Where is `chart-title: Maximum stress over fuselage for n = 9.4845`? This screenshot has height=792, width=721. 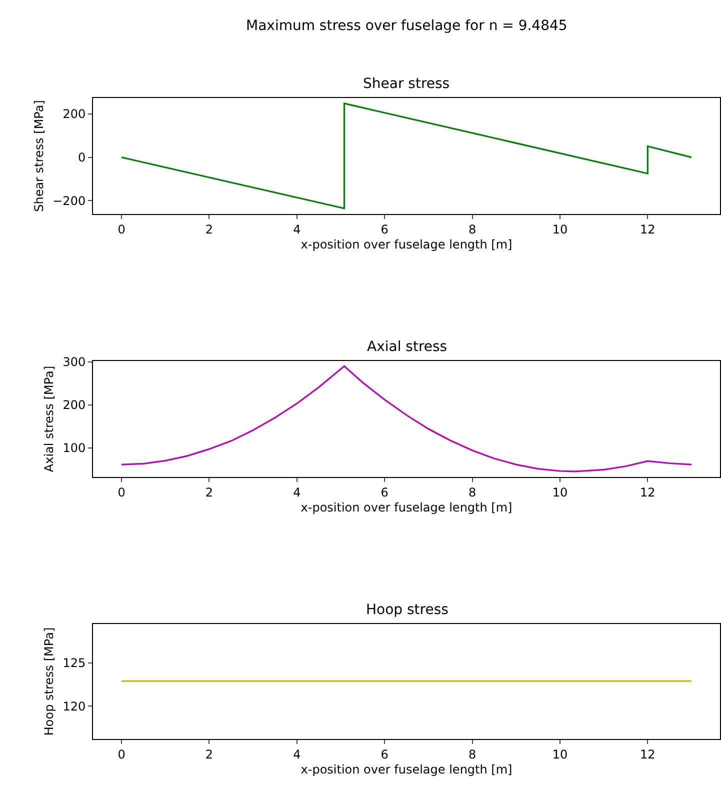 chart-title: Maximum stress over fuselage for n = 9.4845 is located at coordinates (407, 26).